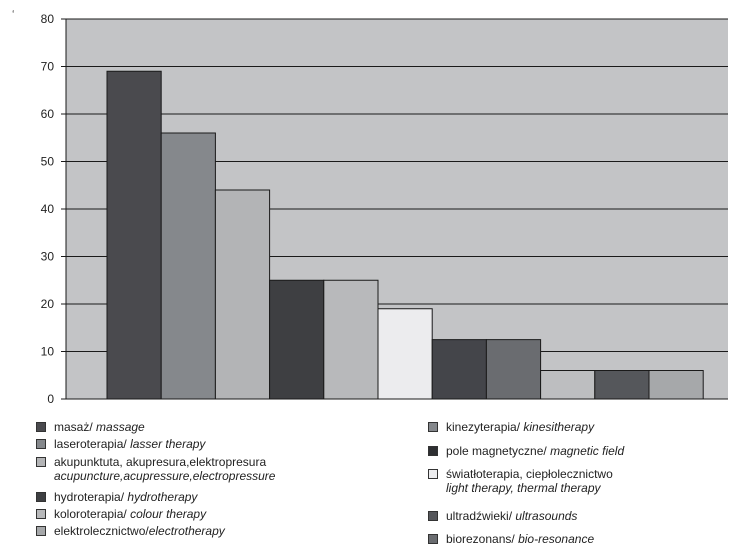  I want to click on y-tick-label: 80, so click(48, 19).